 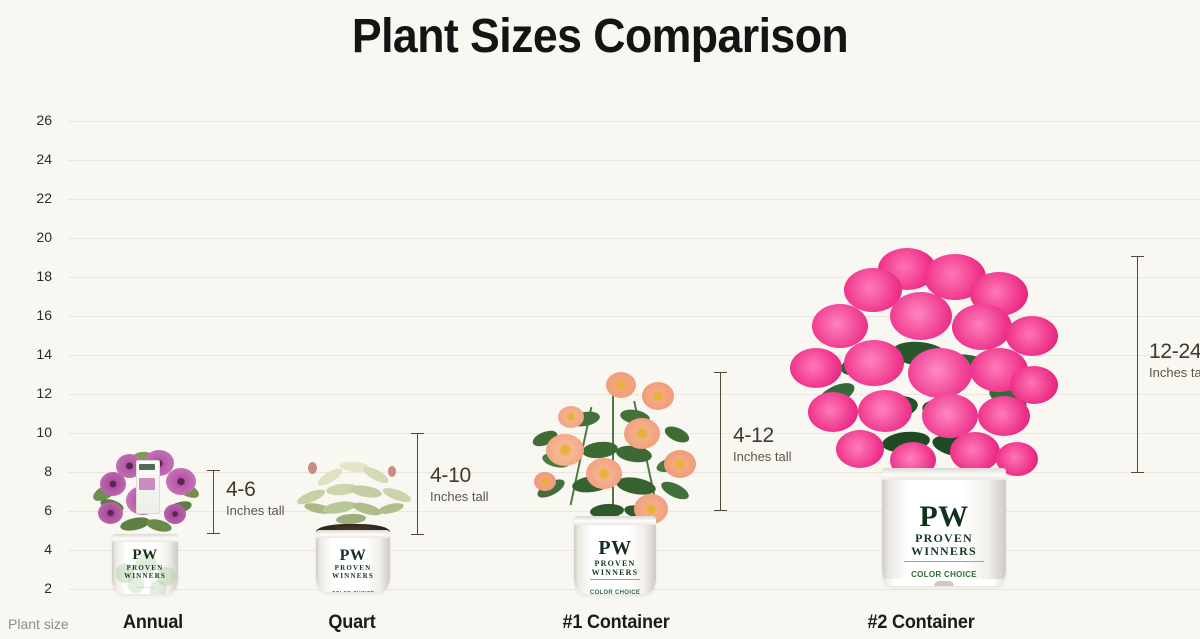 What do you see at coordinates (44, 276) in the screenshot?
I see `y-tick-18: 18` at bounding box center [44, 276].